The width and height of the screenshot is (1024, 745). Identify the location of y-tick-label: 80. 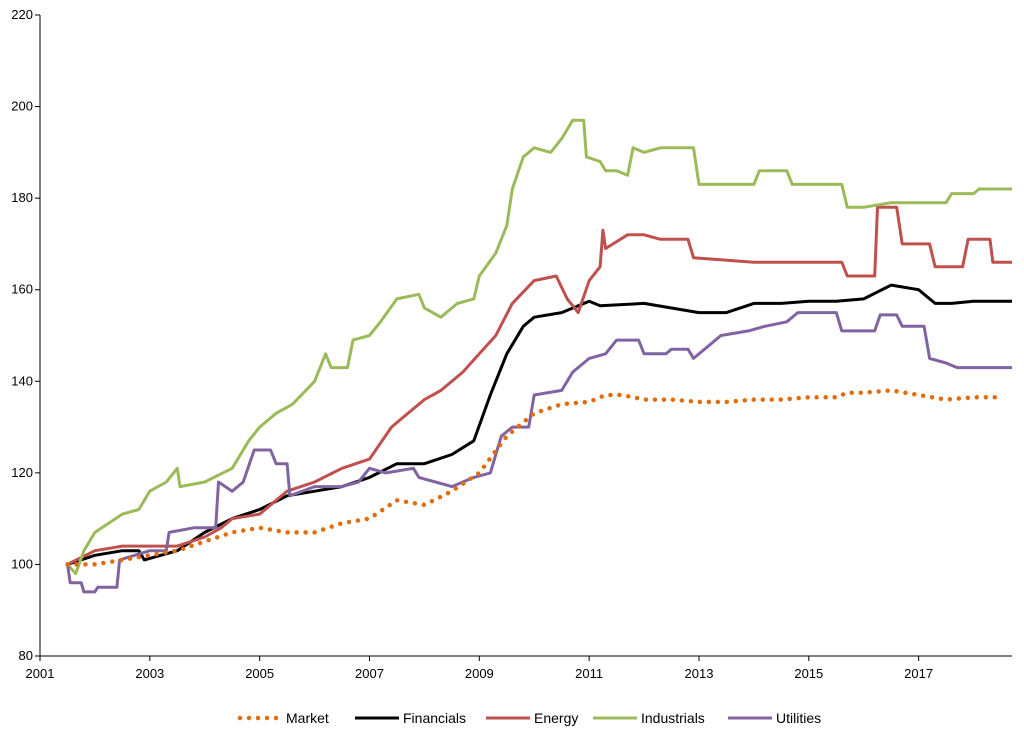
(26, 655).